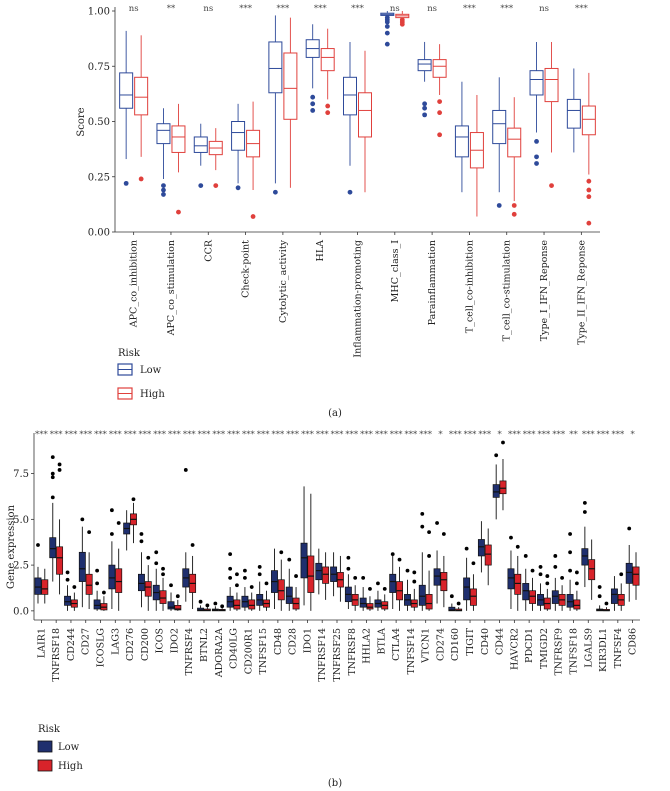 Image resolution: width=670 pixels, height=791 pixels. What do you see at coordinates (219, 653) in the screenshot?
I see `pb-category-label: ADORA2A` at bounding box center [219, 653].